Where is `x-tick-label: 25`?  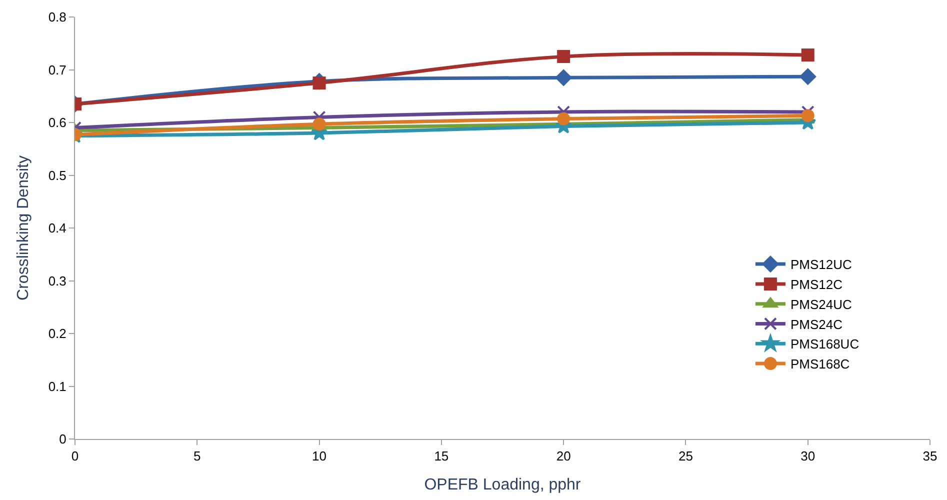
x-tick-label: 25 is located at coordinates (685, 456).